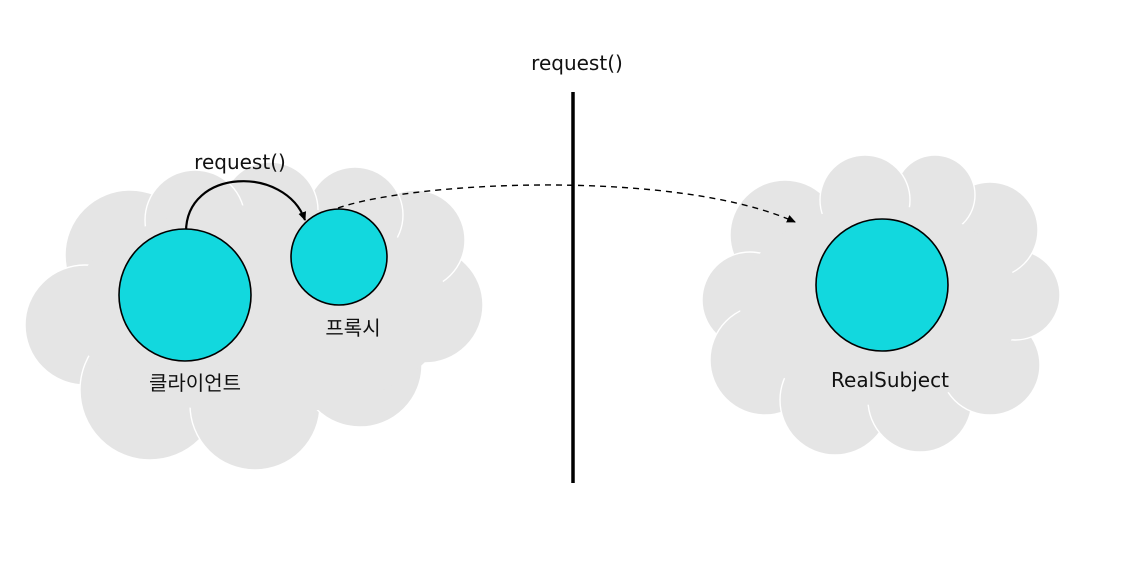  What do you see at coordinates (339, 257) in the screenshot?
I see `proxy-node` at bounding box center [339, 257].